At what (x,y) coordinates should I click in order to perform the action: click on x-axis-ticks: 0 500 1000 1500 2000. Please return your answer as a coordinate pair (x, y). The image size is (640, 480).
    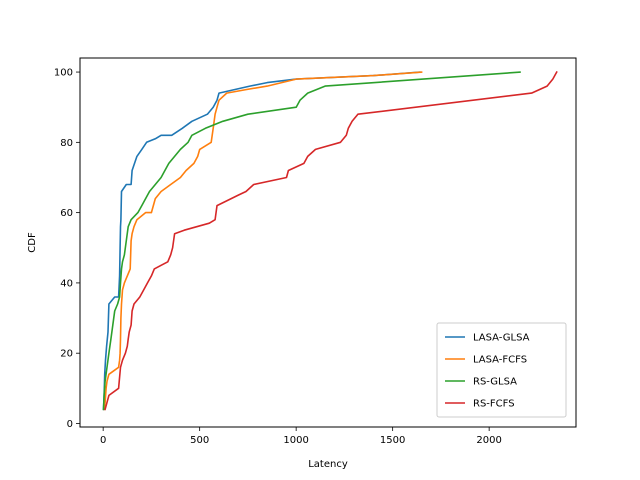
    Looking at the image, I should click on (301, 436).